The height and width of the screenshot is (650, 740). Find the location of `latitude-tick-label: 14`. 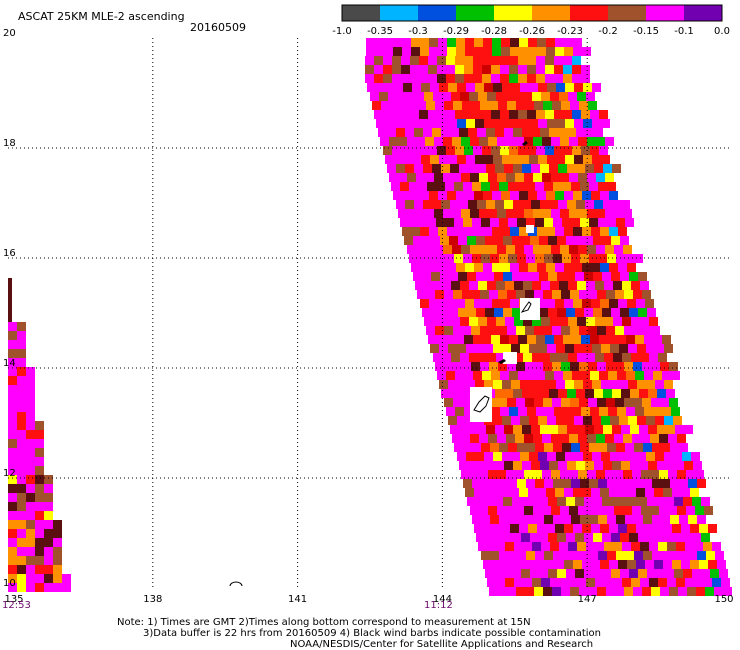

latitude-tick-label: 14 is located at coordinates (9, 363).